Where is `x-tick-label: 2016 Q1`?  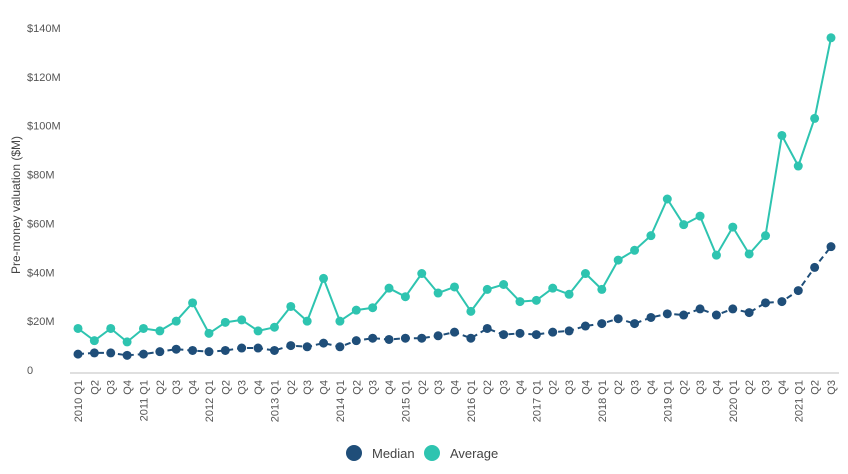
x-tick-label: 2016 Q1 is located at coordinates (472, 401).